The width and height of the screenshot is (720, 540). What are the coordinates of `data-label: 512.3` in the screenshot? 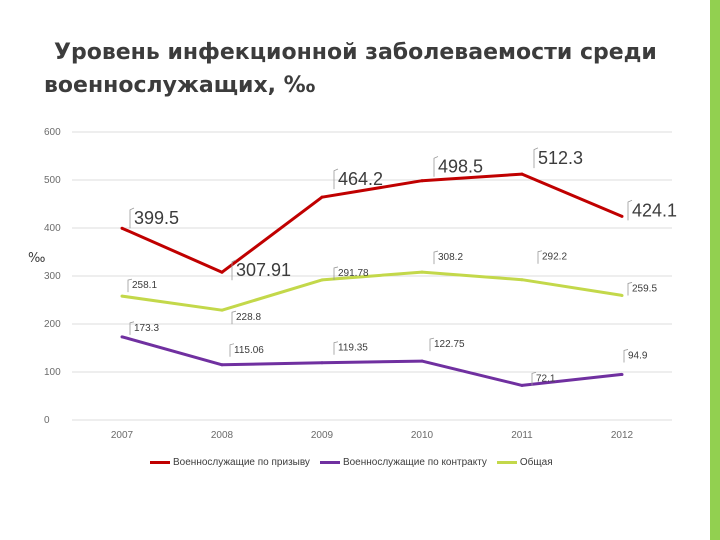 It's located at (560, 158).